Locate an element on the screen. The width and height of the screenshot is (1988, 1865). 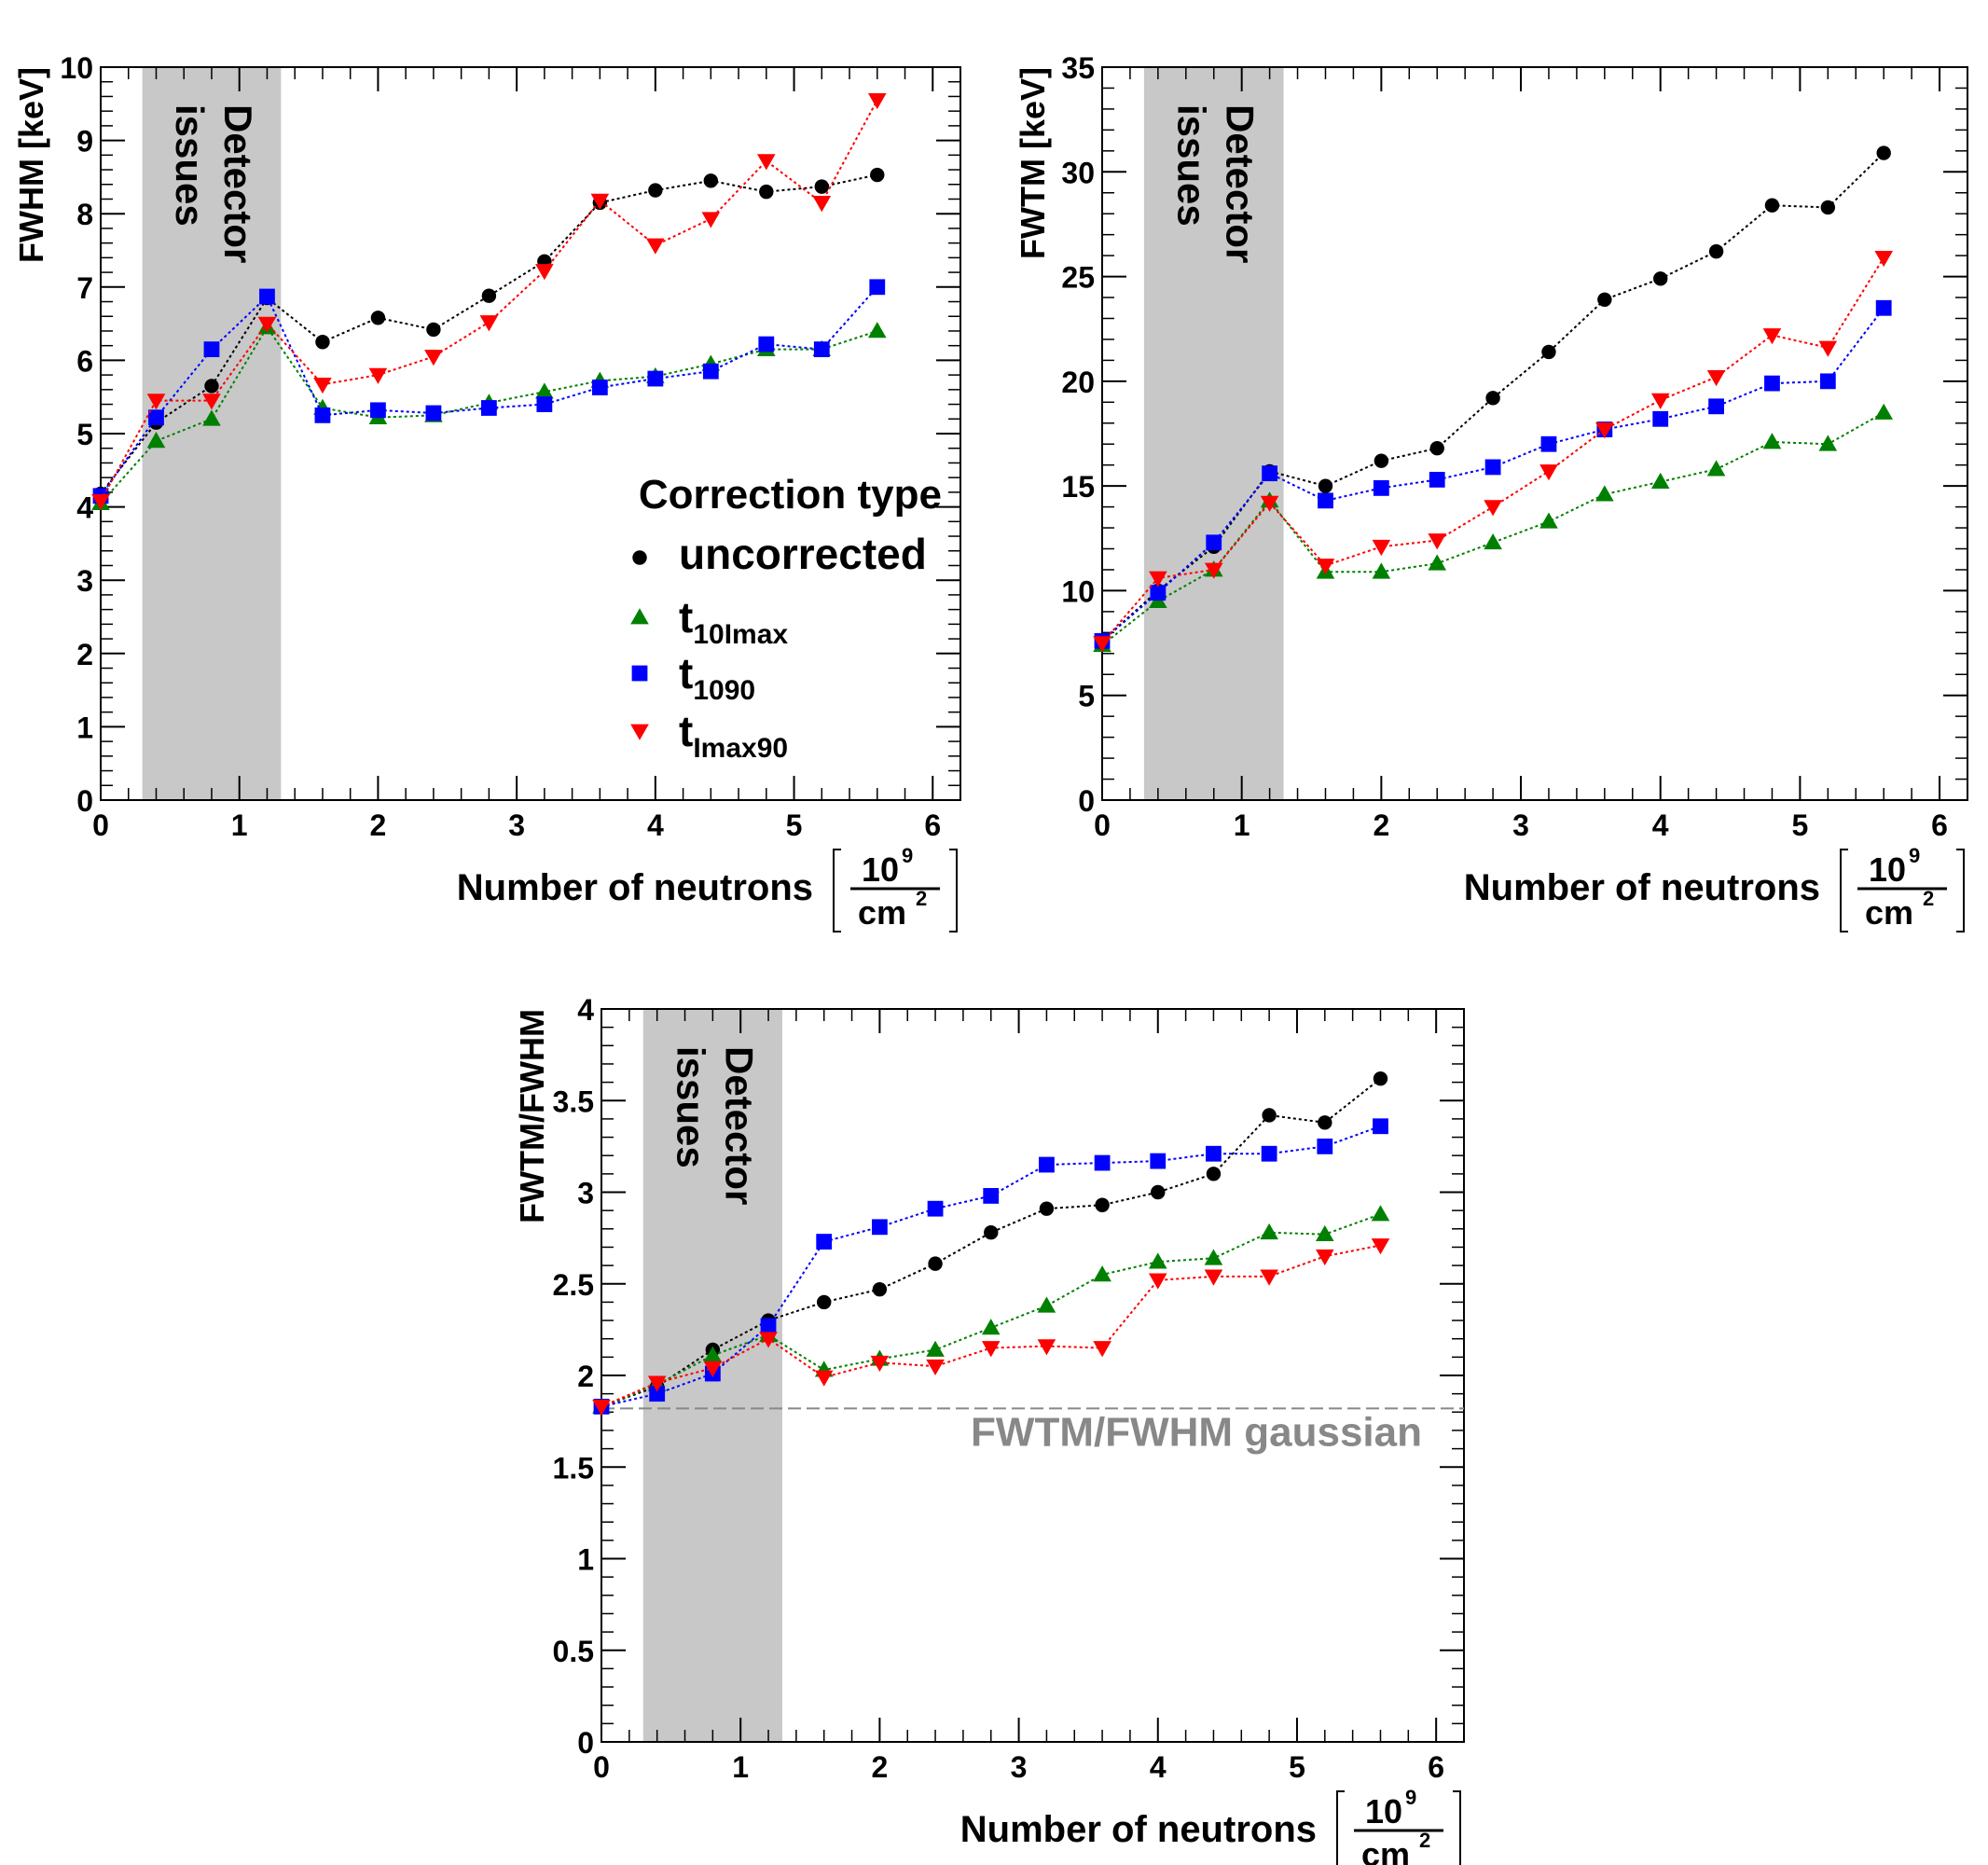
y-tick-label: 7 is located at coordinates (84, 288).